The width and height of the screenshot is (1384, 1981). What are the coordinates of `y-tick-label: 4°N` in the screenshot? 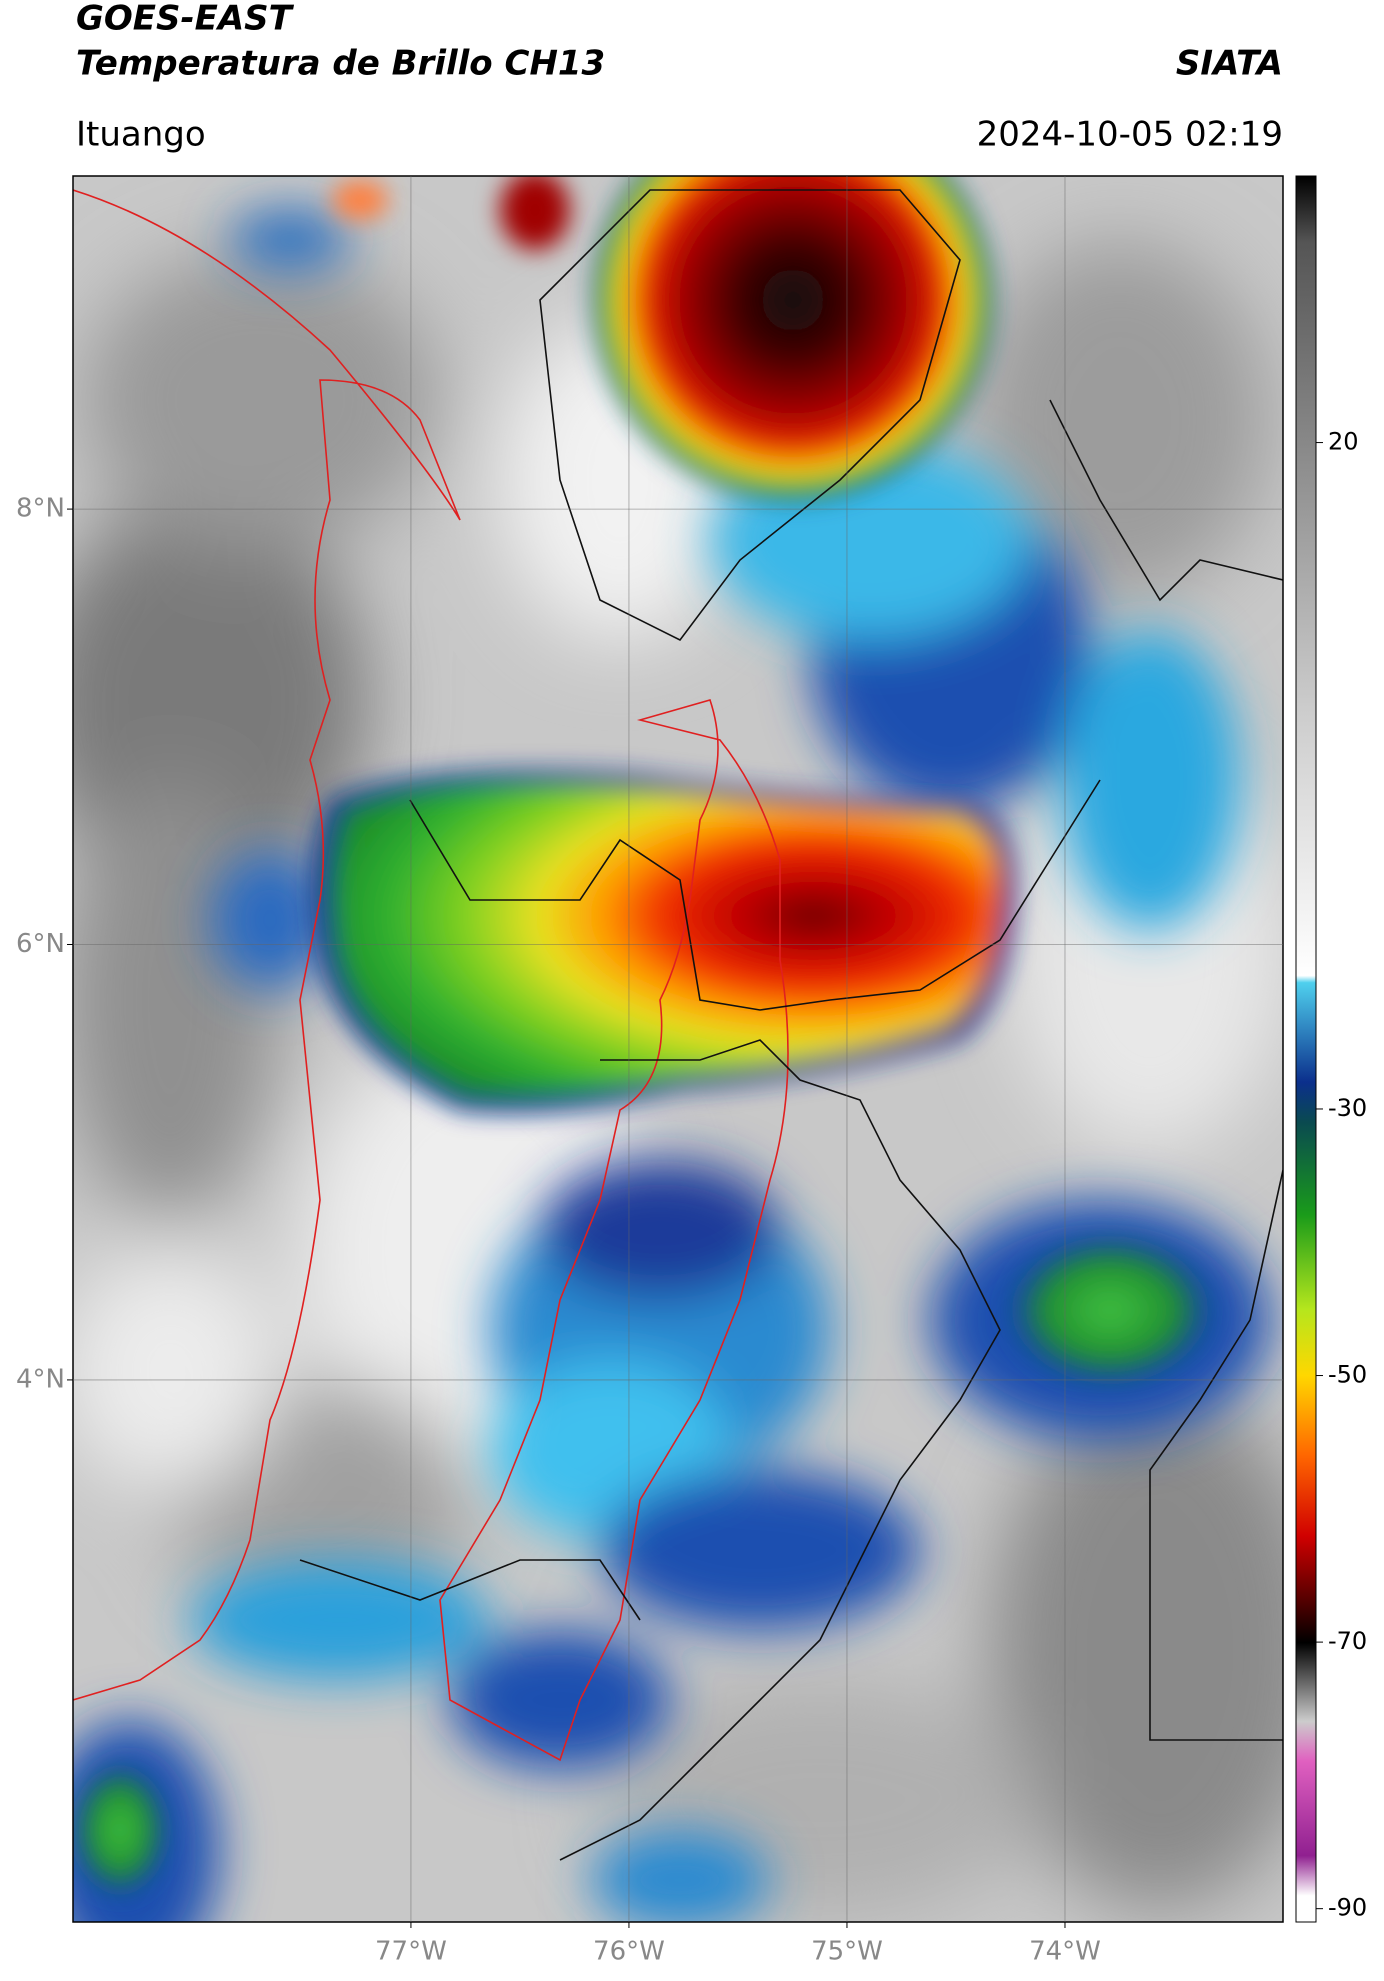 It's located at (40, 1379).